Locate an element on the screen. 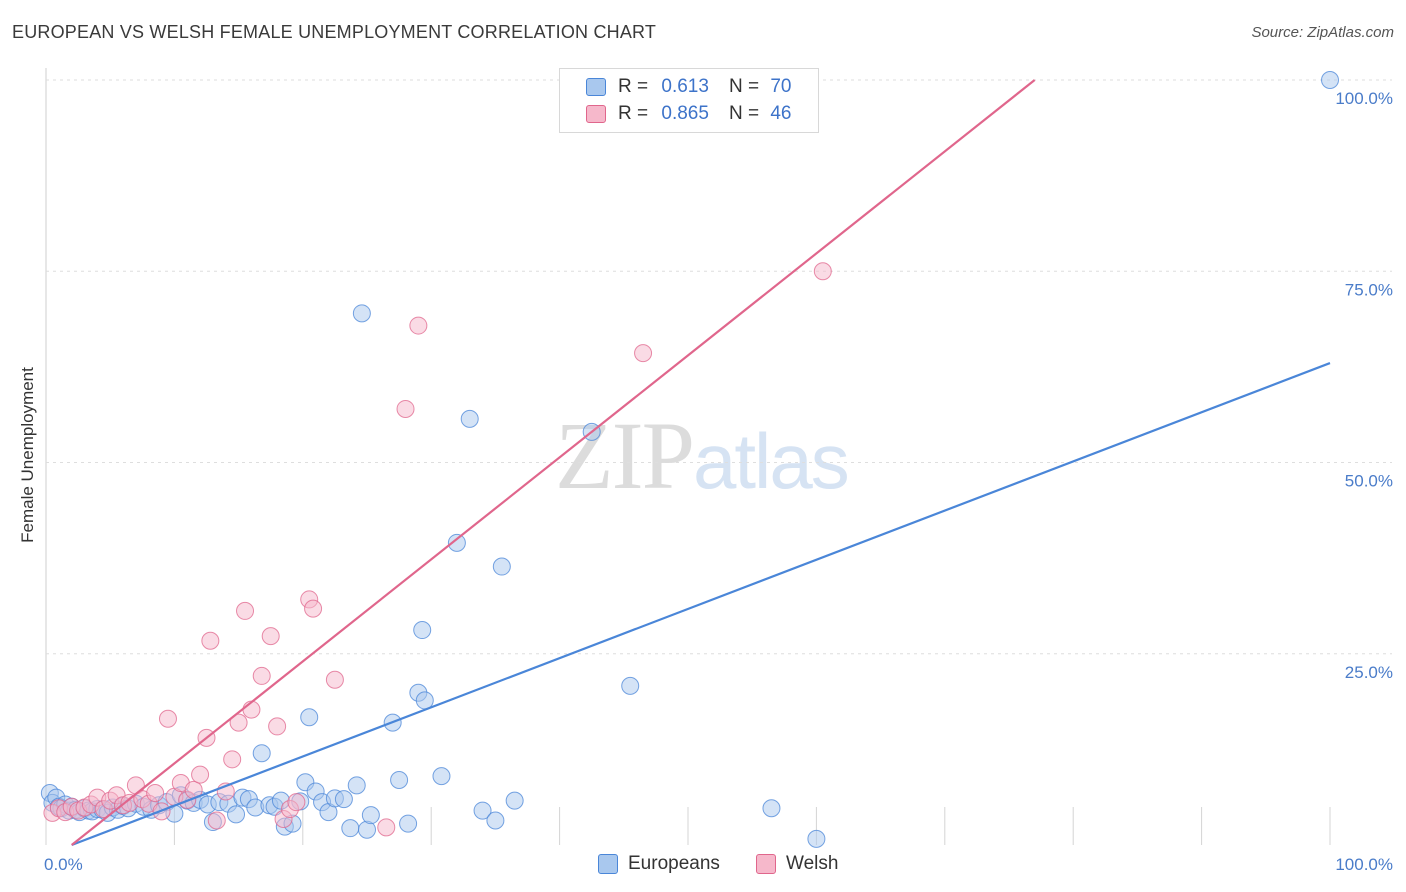 This screenshot has height=892, width=1406. bottom-legend-europeans: Europeans is located at coordinates (659, 864).